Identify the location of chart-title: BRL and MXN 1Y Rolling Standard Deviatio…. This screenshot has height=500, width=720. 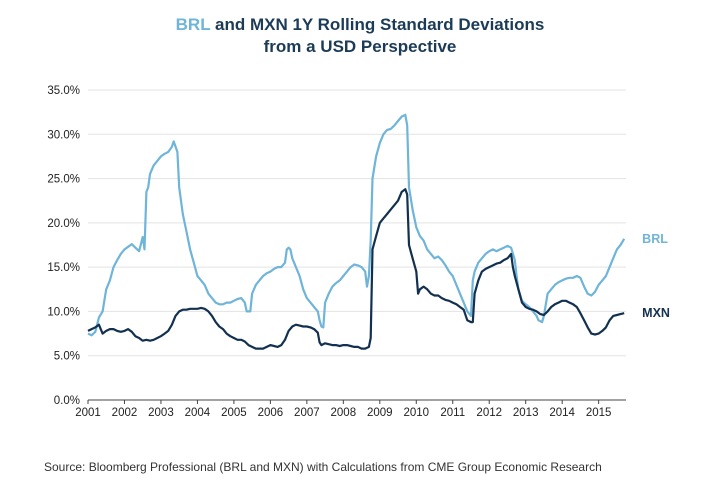
(360, 36).